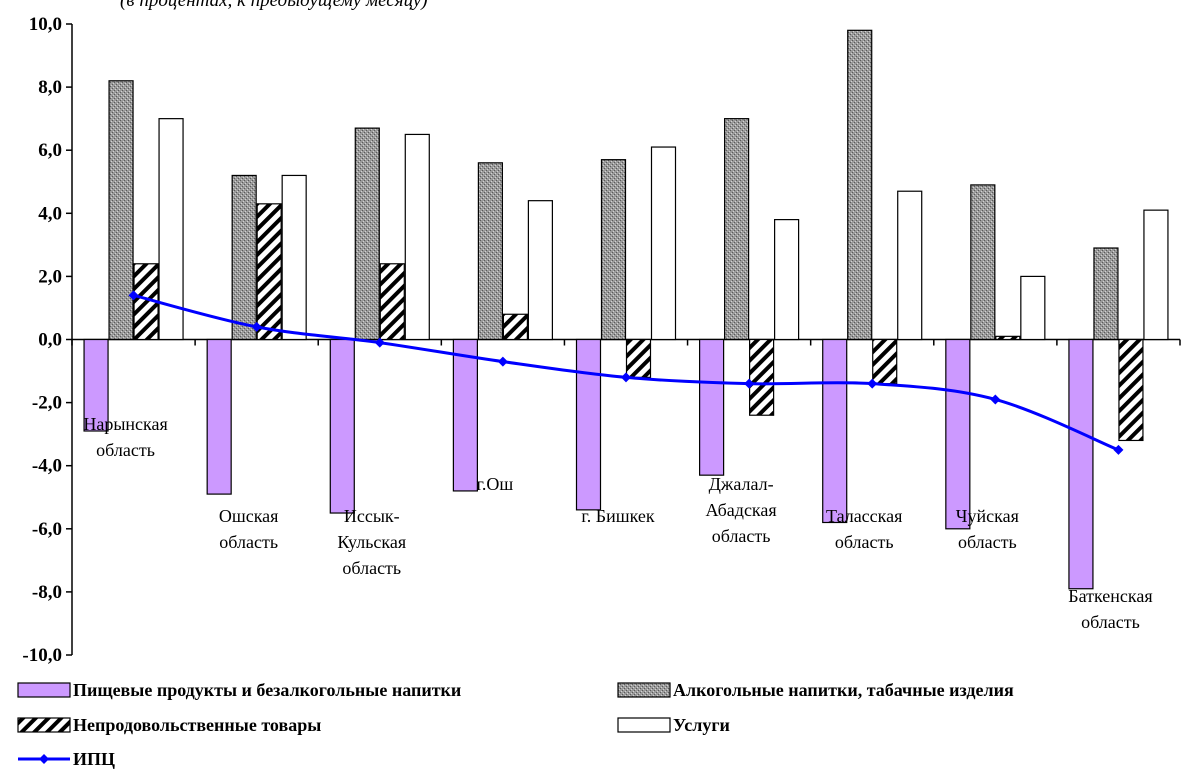 This screenshot has width=1196, height=771. I want to click on legend-label: Услуги, so click(701, 725).